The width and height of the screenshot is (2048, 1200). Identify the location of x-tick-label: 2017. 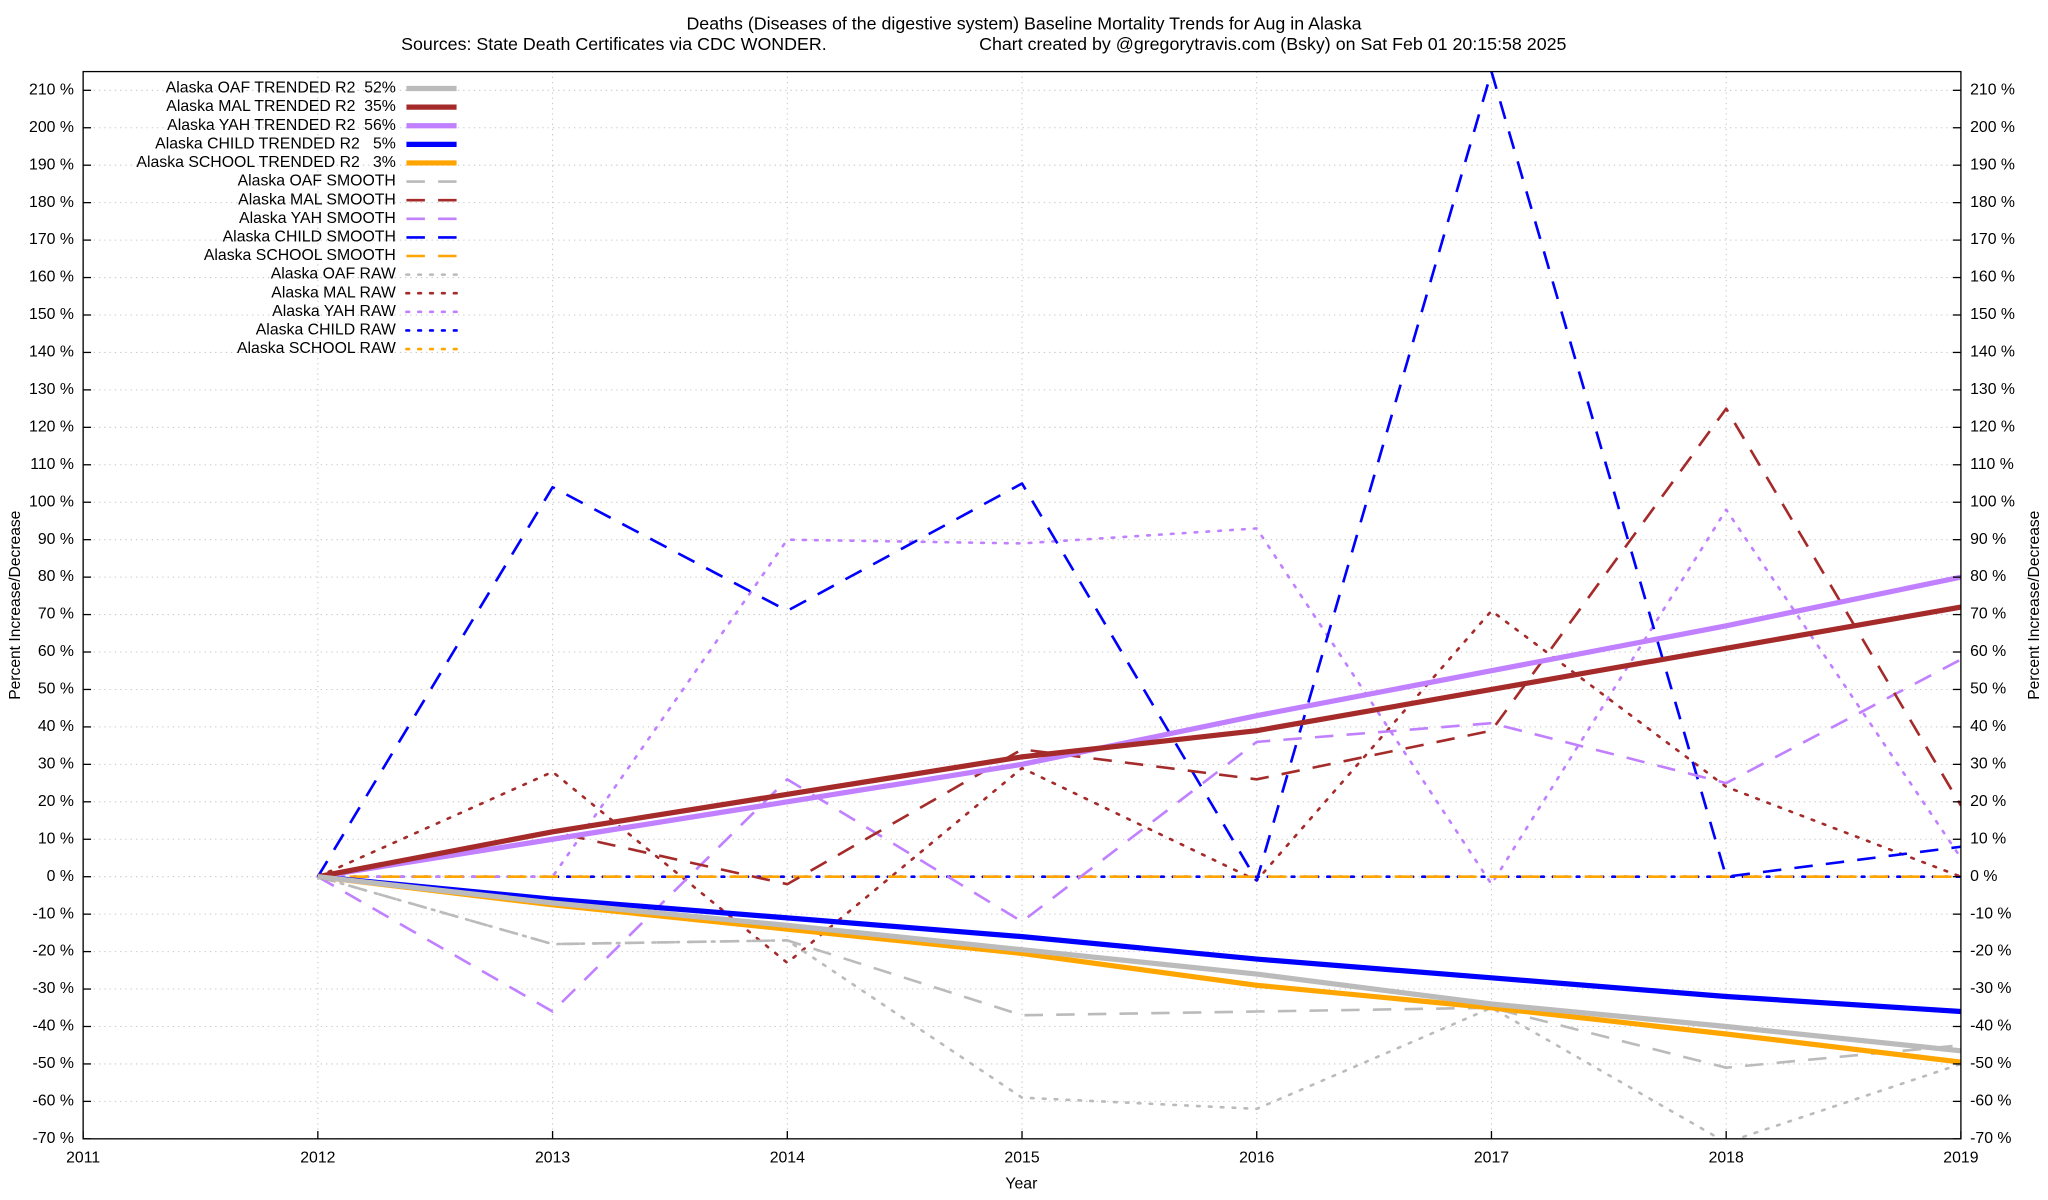
(1491, 1158).